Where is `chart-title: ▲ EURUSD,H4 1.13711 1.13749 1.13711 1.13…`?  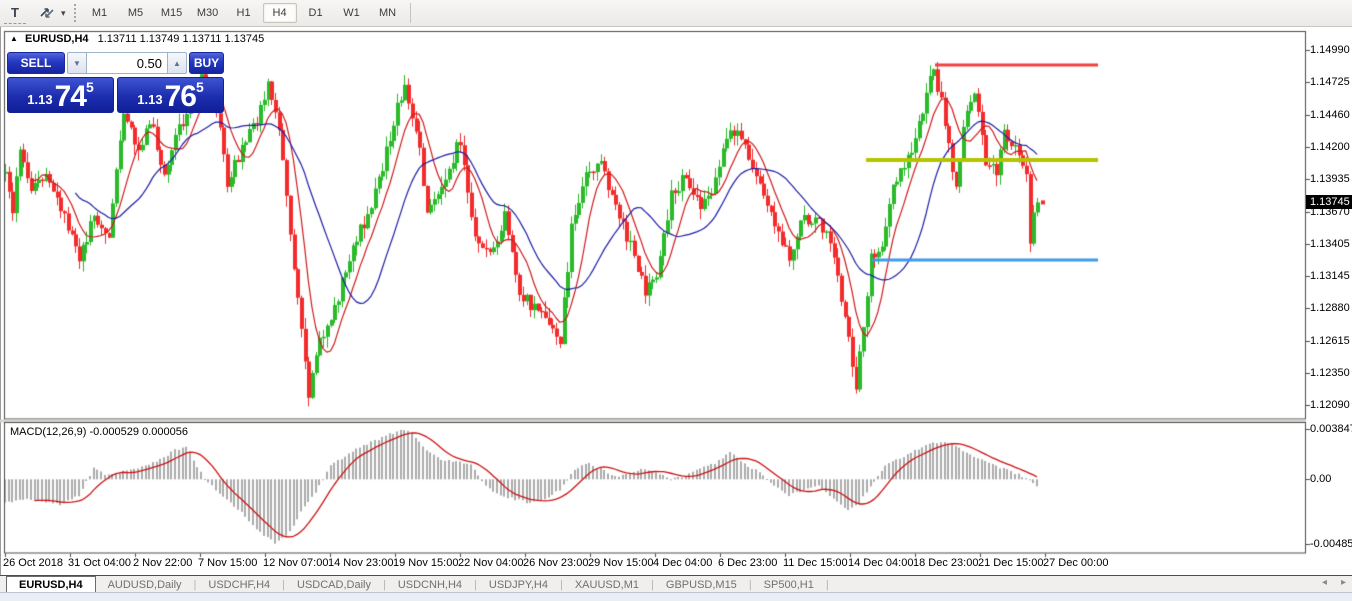
chart-title: ▲ EURUSD,H4 1.13711 1.13749 1.13711 1.13… is located at coordinates (137, 39).